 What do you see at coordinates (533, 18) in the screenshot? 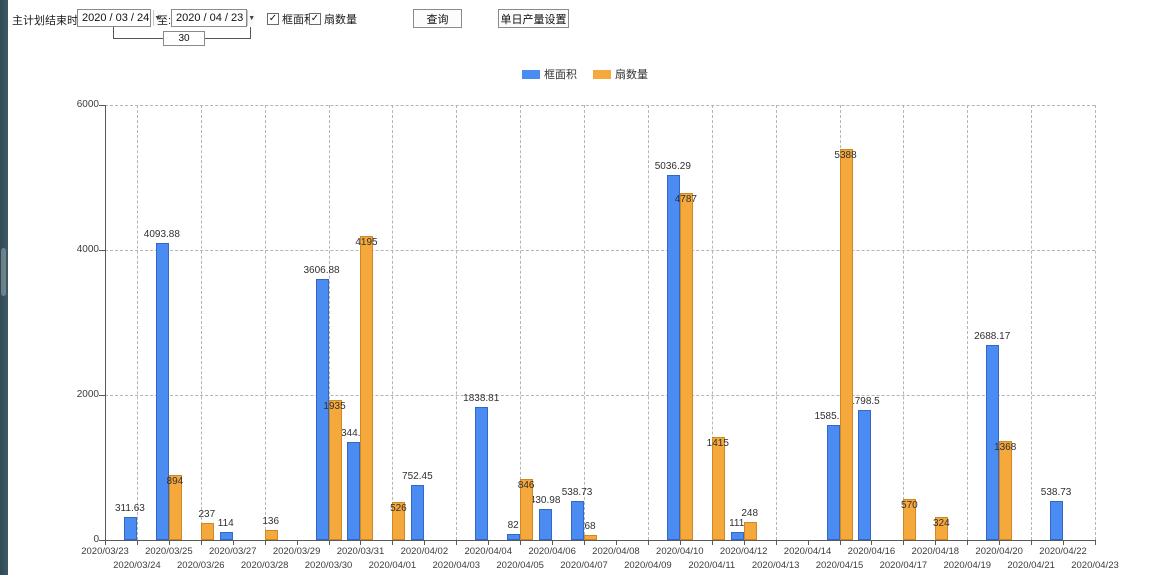
I see `daily-output-settings-button: 单日产量设置` at bounding box center [533, 18].